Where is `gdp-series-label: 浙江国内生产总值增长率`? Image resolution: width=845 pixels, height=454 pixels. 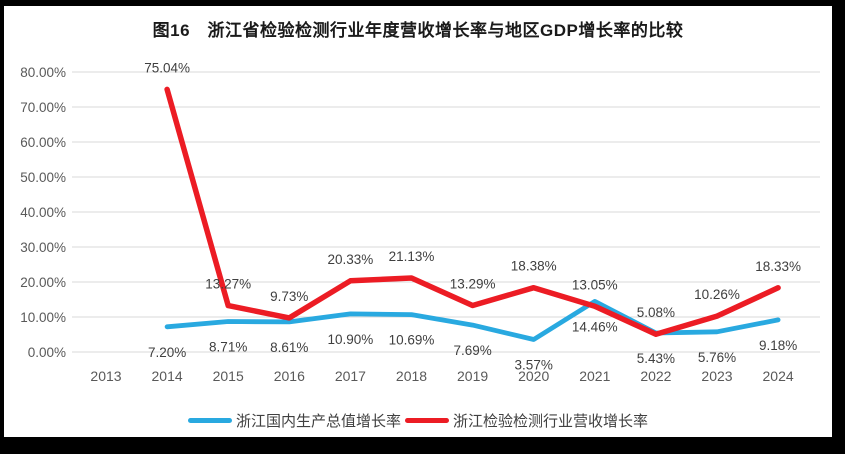
gdp-series-label: 浙江国内生产总值增长率 is located at coordinates (318, 421).